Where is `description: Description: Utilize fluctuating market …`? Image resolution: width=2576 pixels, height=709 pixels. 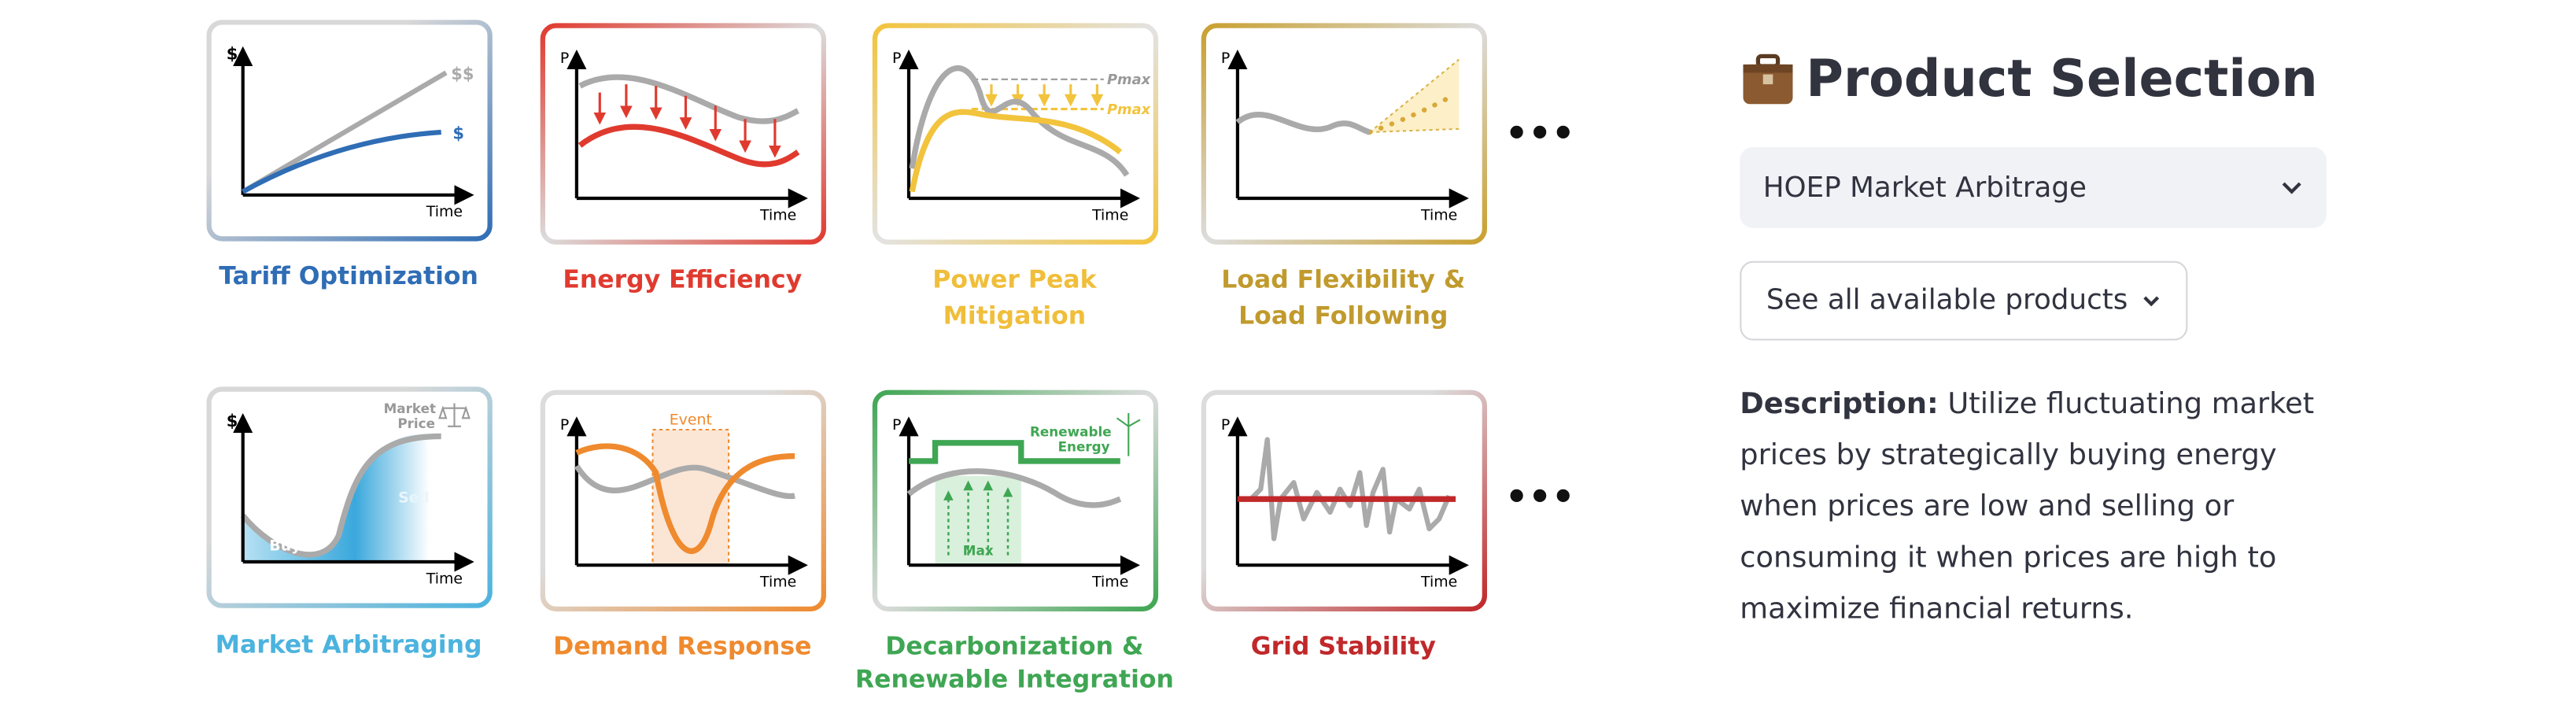
description: Description: Utilize fluctuating market … is located at coordinates (2033, 508).